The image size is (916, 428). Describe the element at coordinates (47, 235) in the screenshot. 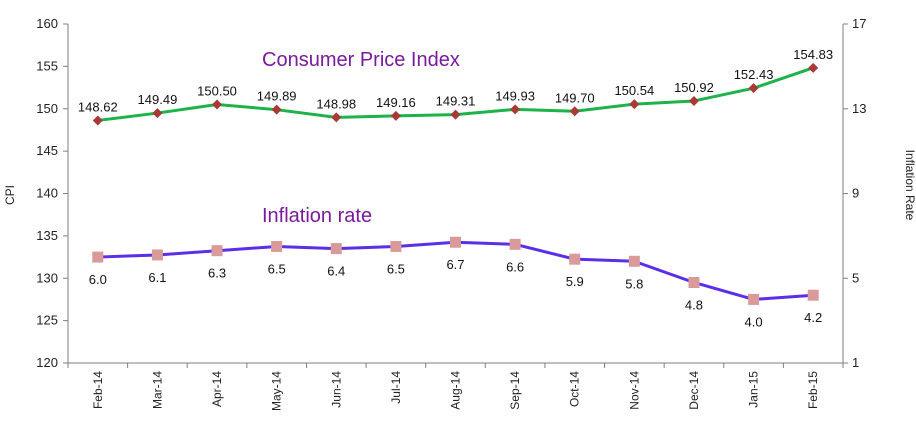

I see `left-tick-label: 135` at that location.